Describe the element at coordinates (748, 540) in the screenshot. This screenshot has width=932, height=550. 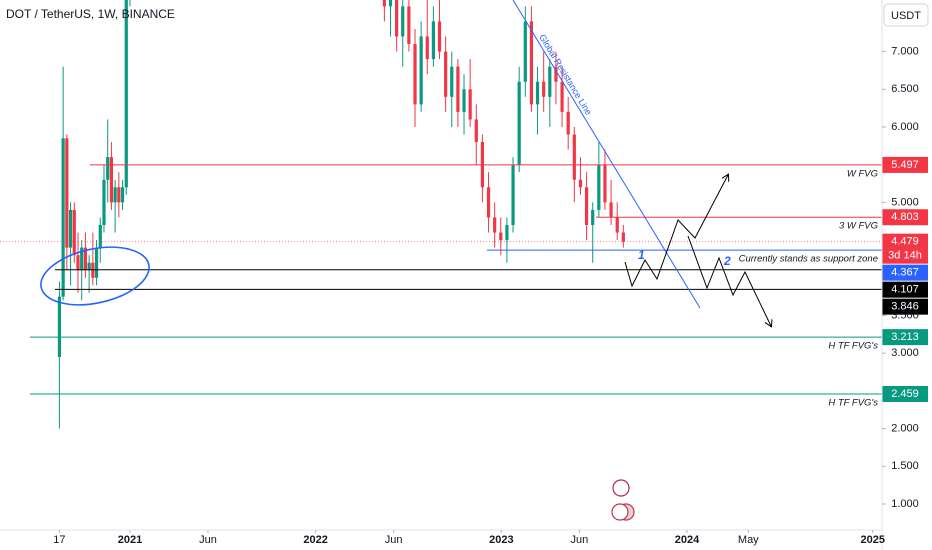
I see `x-tick-label: May` at that location.